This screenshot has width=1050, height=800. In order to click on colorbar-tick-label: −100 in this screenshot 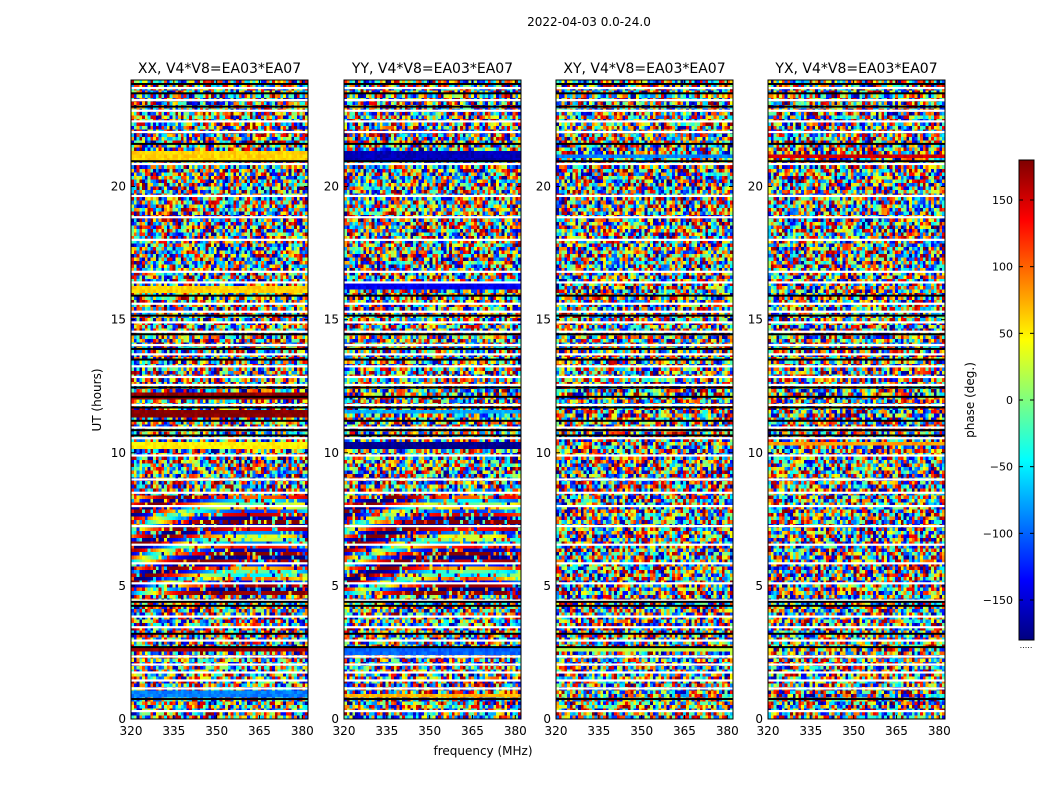, I will do `click(998, 533)`.